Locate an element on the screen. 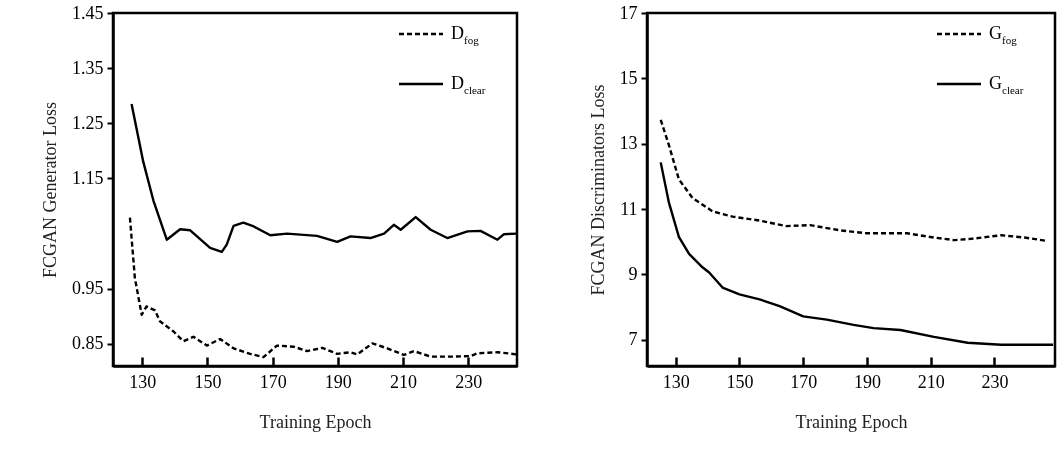  y-tick-label: 0.95 is located at coordinates (88, 288).